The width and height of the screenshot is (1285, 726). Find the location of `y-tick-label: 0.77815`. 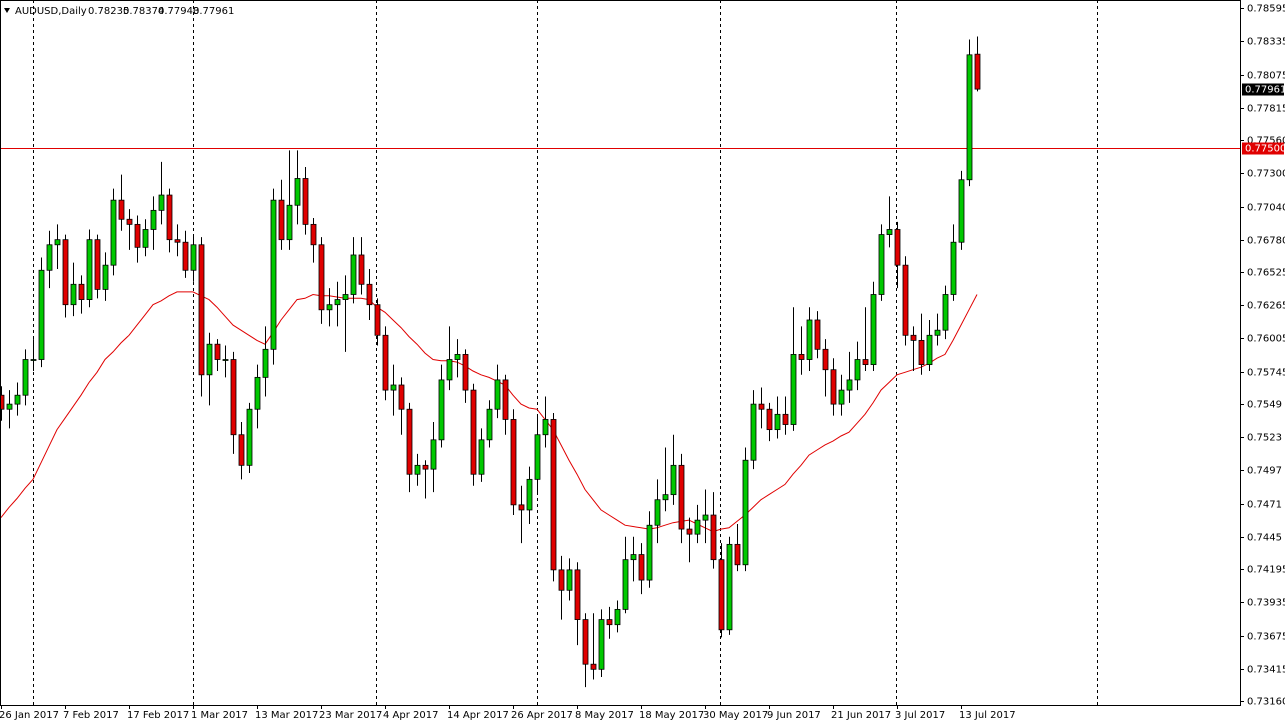

y-tick-label: 0.77815 is located at coordinates (1266, 109).